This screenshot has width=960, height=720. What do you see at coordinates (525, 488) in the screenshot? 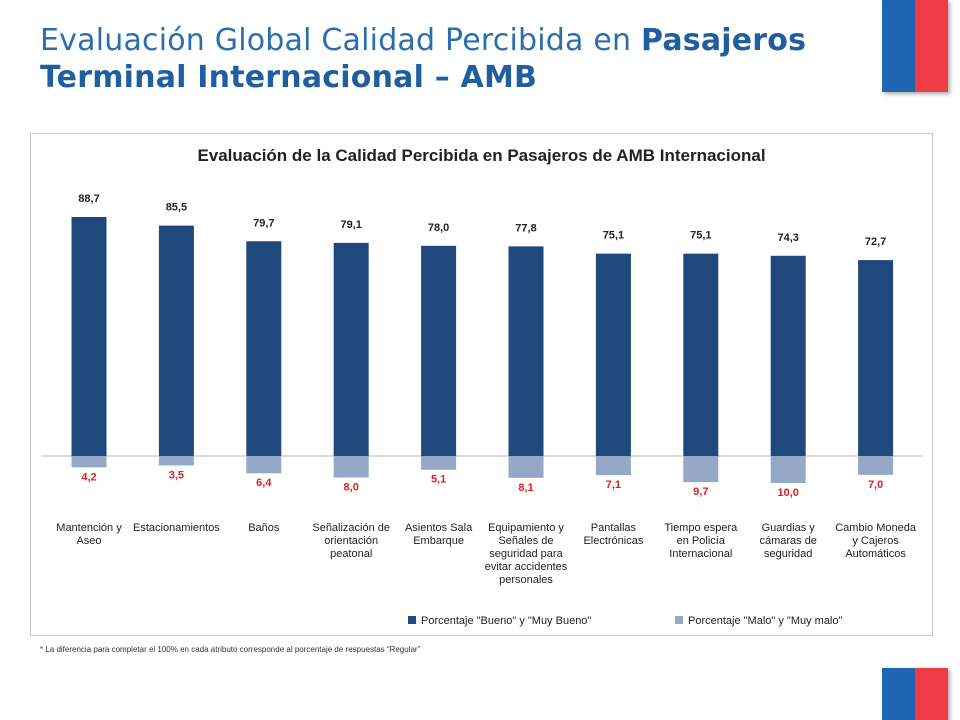
I see `bar-bad-label: 8,1` at bounding box center [525, 488].